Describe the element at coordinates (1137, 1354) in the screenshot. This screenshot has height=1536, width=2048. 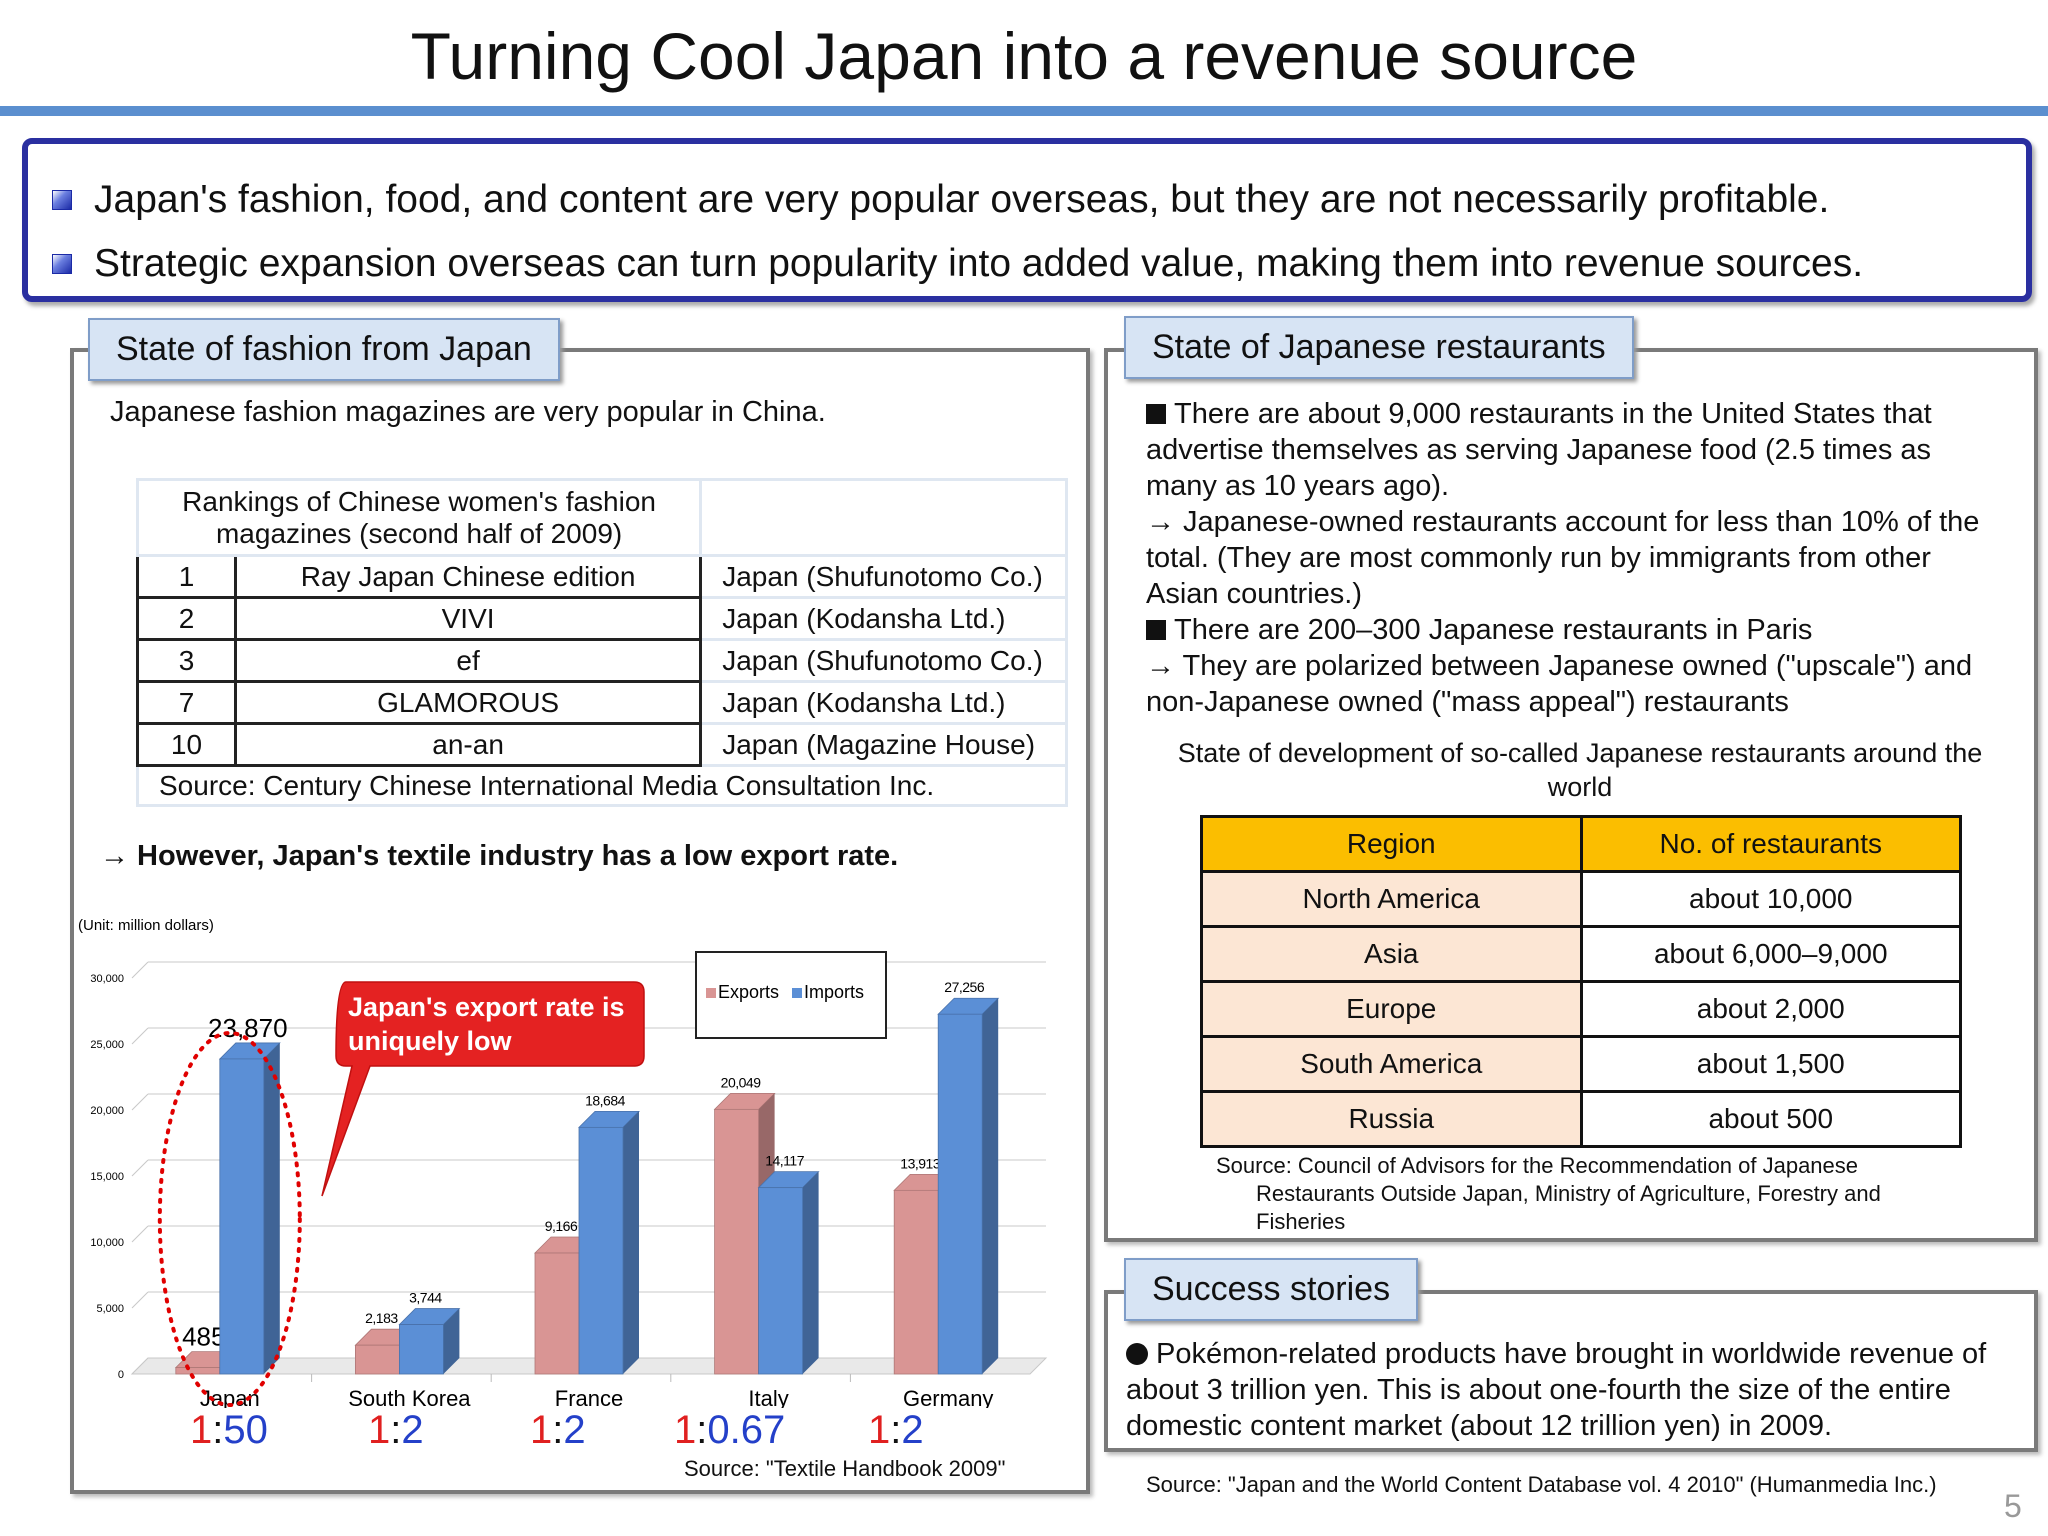
I see `circle-bullet-icon` at that location.